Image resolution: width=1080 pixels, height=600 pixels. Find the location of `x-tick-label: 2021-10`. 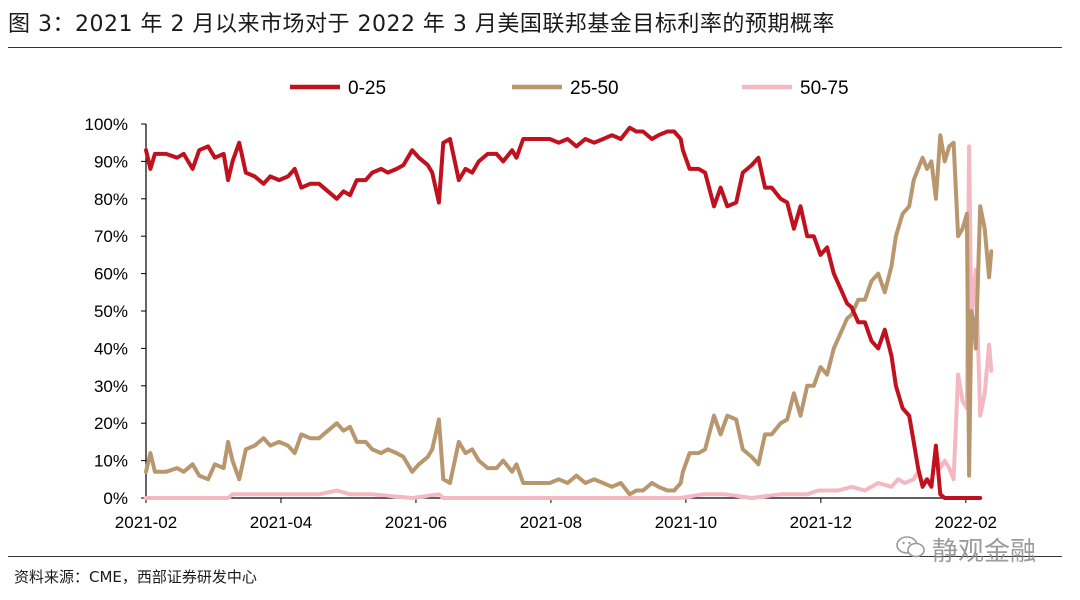

x-tick-label: 2021-10 is located at coordinates (686, 522).